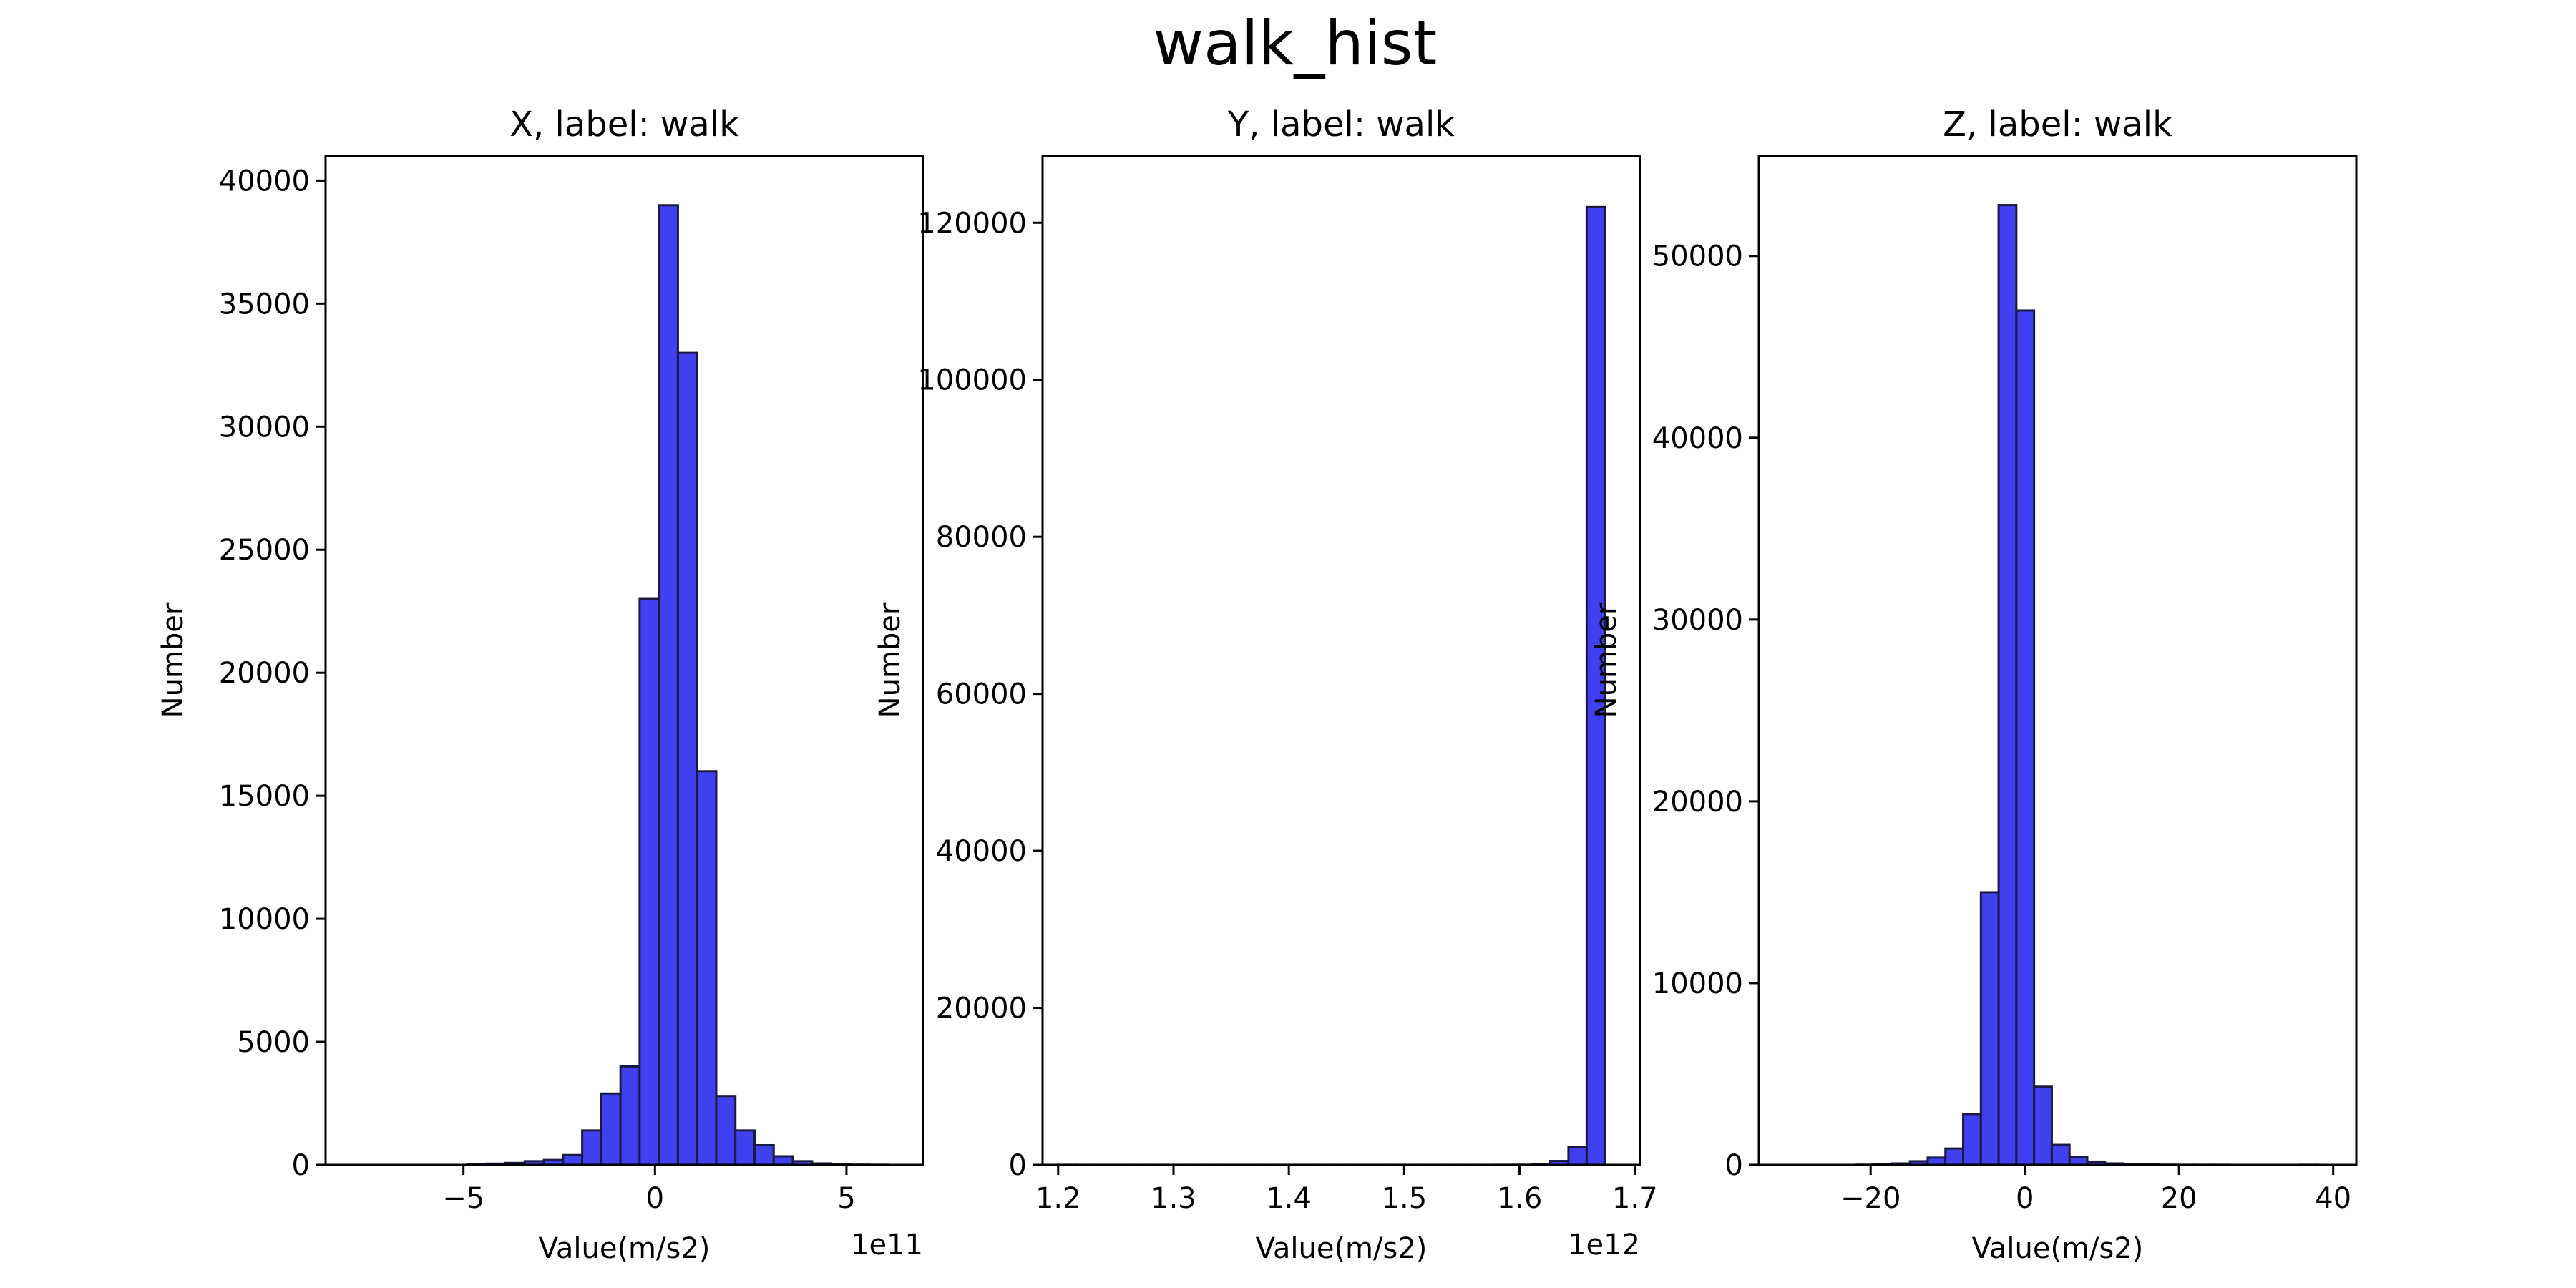  Describe the element at coordinates (1635, 1198) in the screenshot. I see `x-tick-label: 1.7` at that location.